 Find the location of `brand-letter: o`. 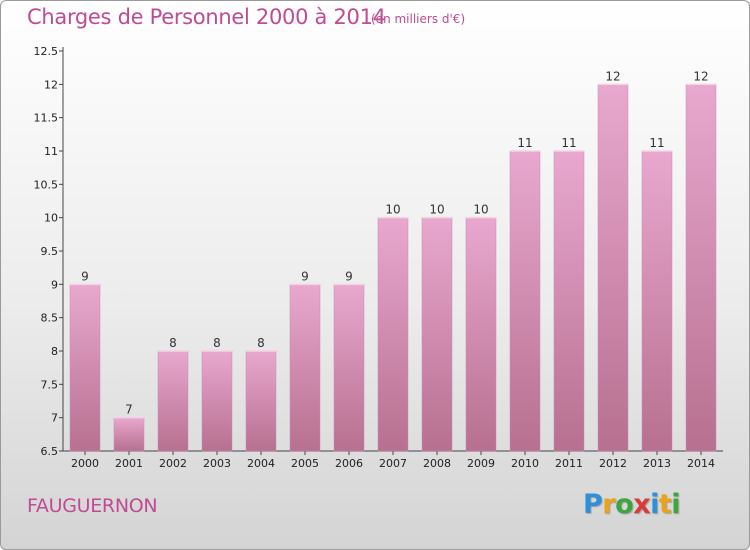

brand-letter: o is located at coordinates (624, 504).